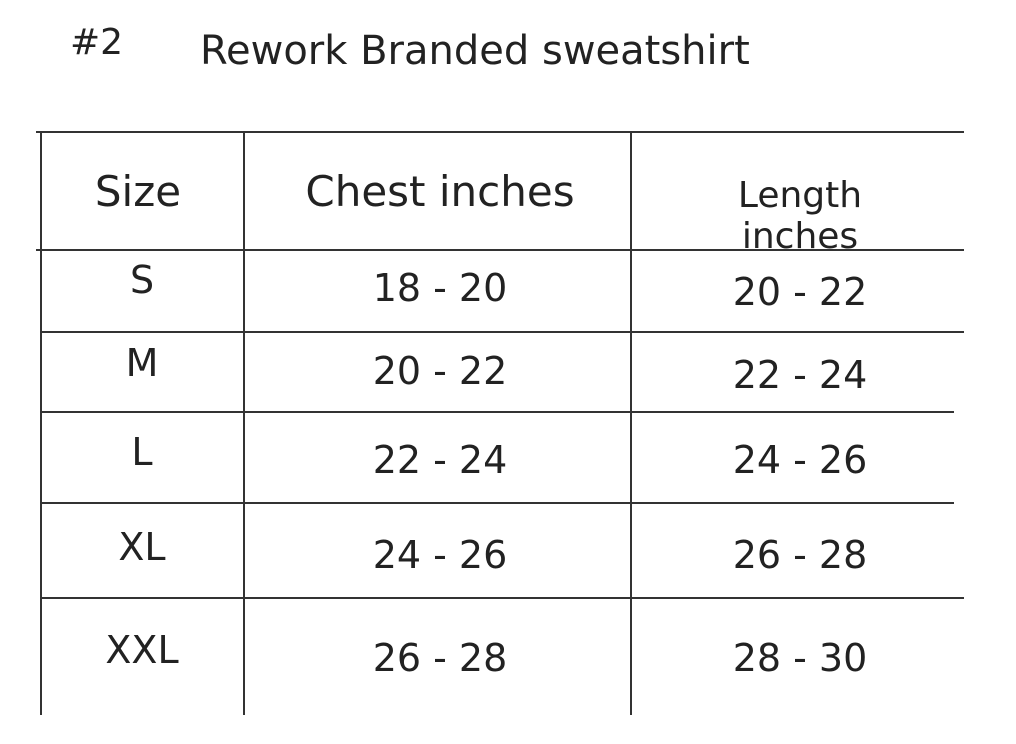 The width and height of the screenshot is (1016, 744). What do you see at coordinates (142, 547) in the screenshot?
I see `table-cell: XL` at bounding box center [142, 547].